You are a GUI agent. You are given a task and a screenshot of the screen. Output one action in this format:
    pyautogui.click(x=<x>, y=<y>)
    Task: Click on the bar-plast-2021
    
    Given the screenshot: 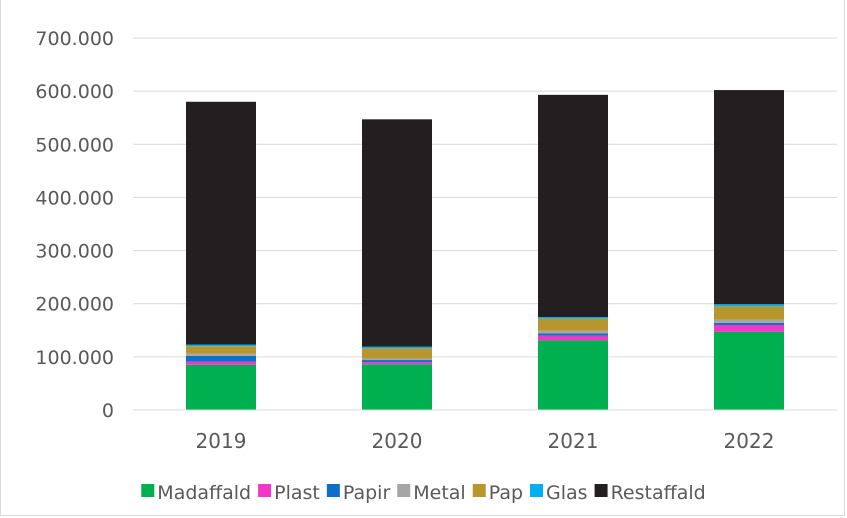 What is the action you would take?
    pyautogui.click(x=573, y=338)
    